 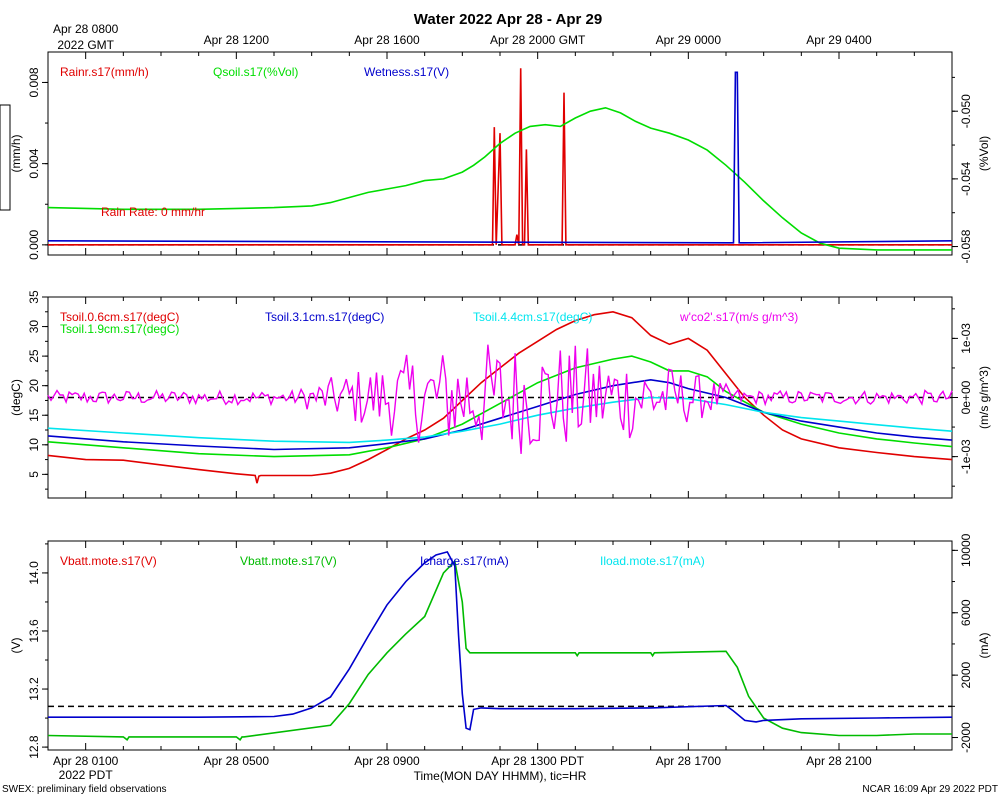 What do you see at coordinates (34, 415) in the screenshot?
I see `y-left-tick-label: 15` at bounding box center [34, 415].